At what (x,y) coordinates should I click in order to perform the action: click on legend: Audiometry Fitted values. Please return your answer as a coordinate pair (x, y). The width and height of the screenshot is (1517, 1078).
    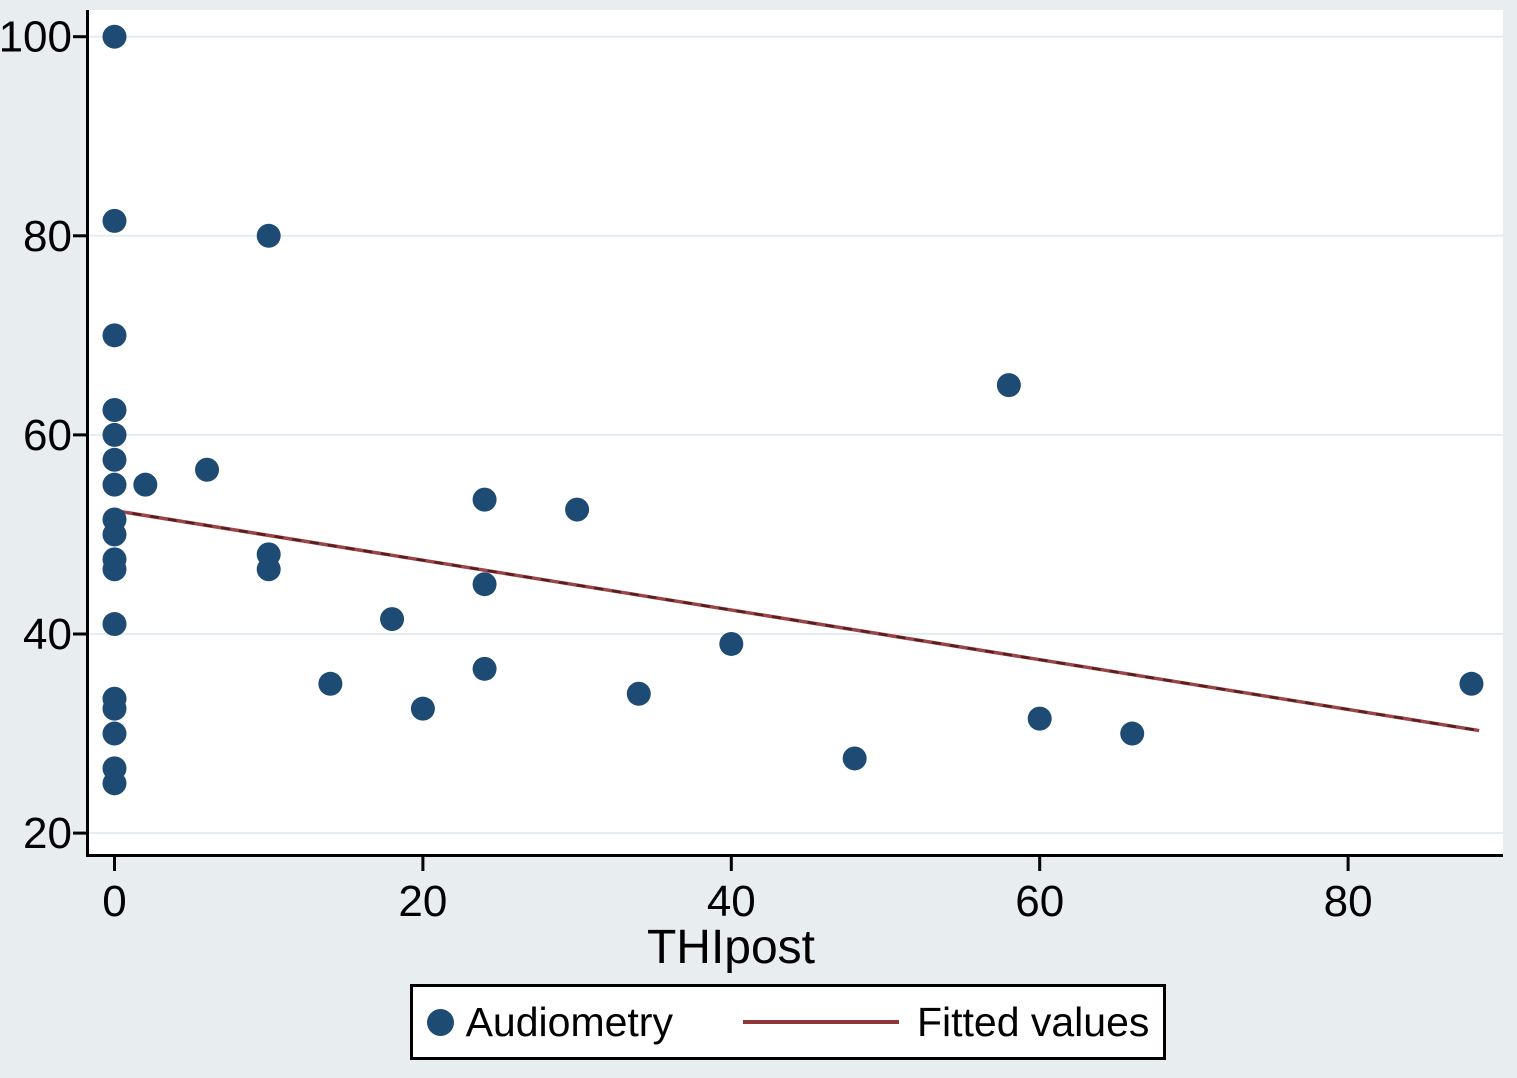
    Looking at the image, I should click on (788, 1022).